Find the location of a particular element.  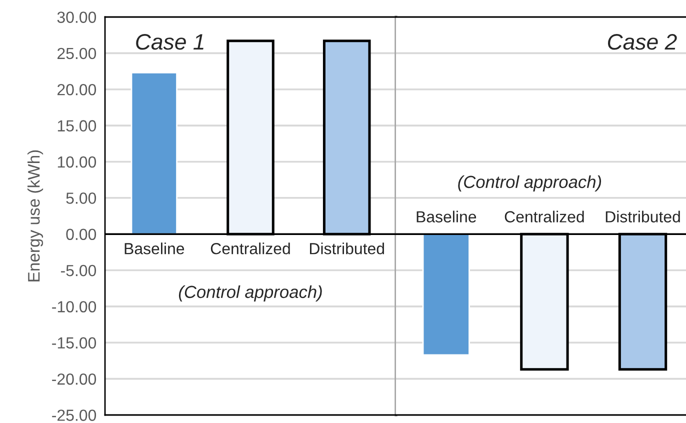

y-axis-title: Energy use (kWh) is located at coordinates (36, 216).